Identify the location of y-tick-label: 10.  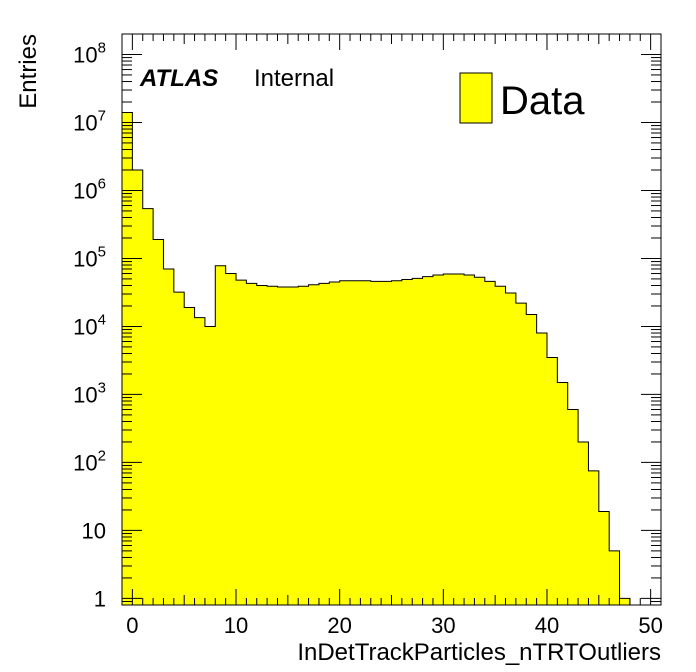
(94, 530).